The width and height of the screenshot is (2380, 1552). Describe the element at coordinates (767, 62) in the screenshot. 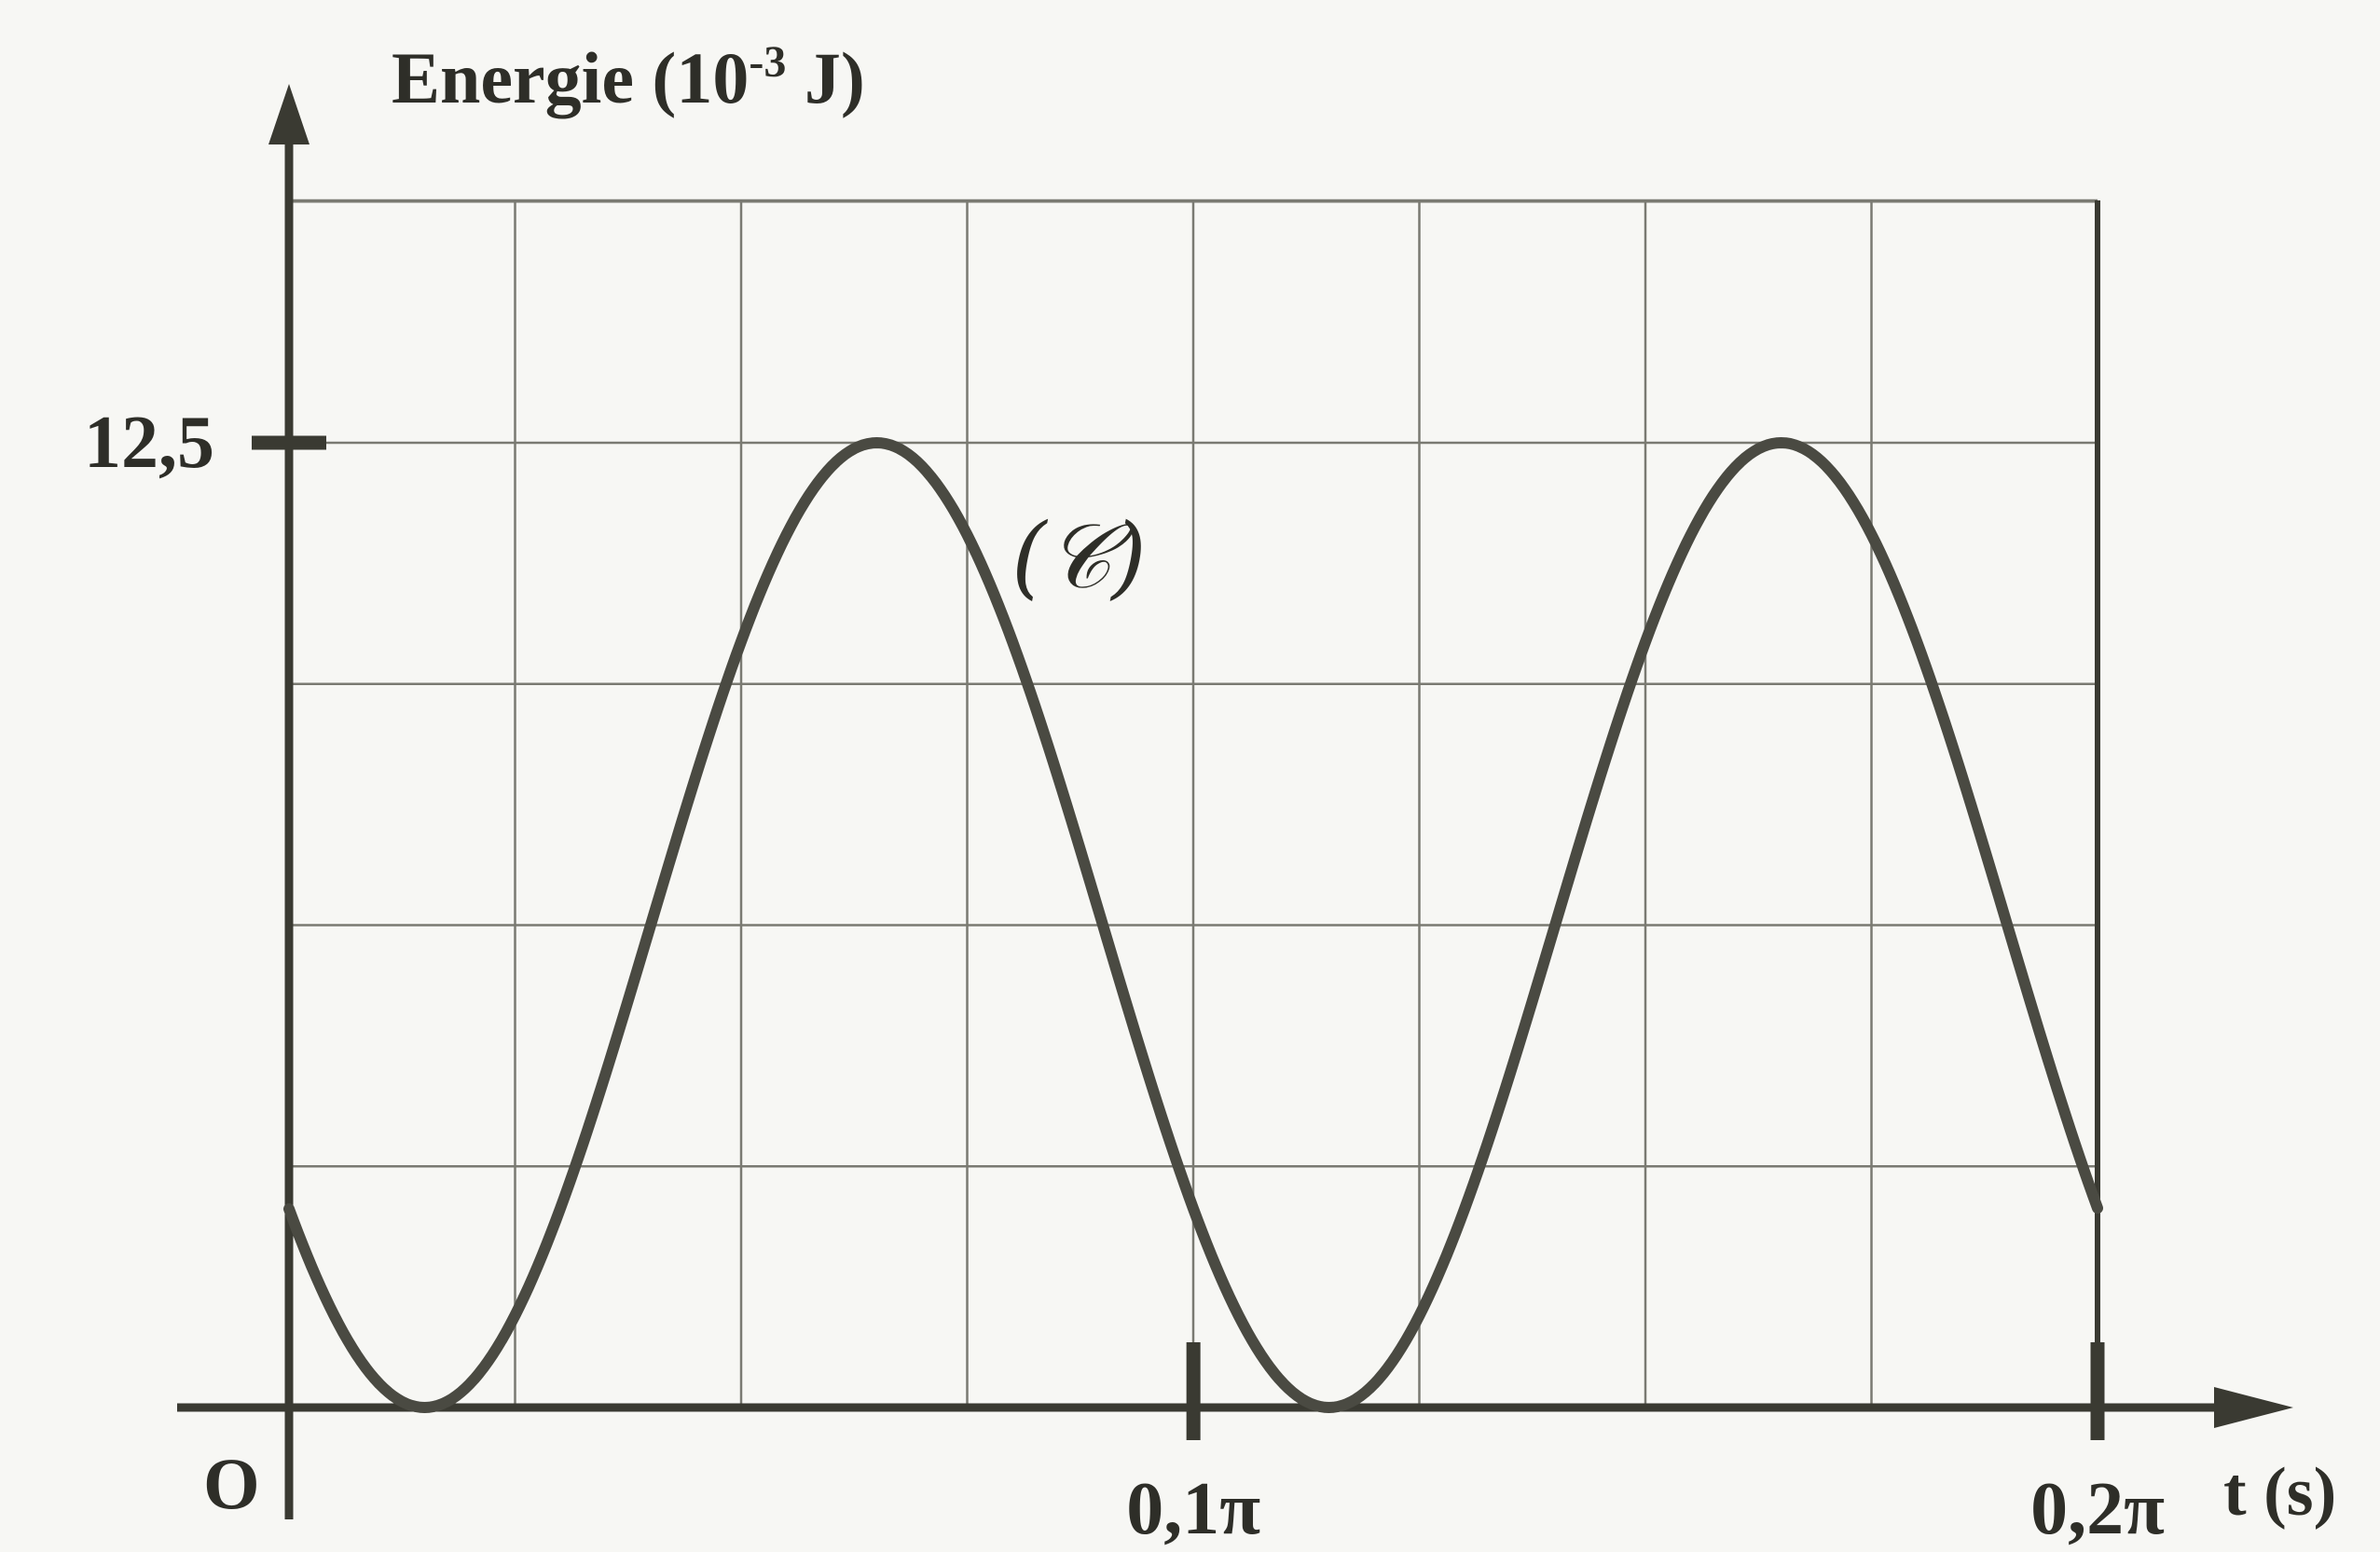

I see `y-axis-label-exponent: -3` at that location.